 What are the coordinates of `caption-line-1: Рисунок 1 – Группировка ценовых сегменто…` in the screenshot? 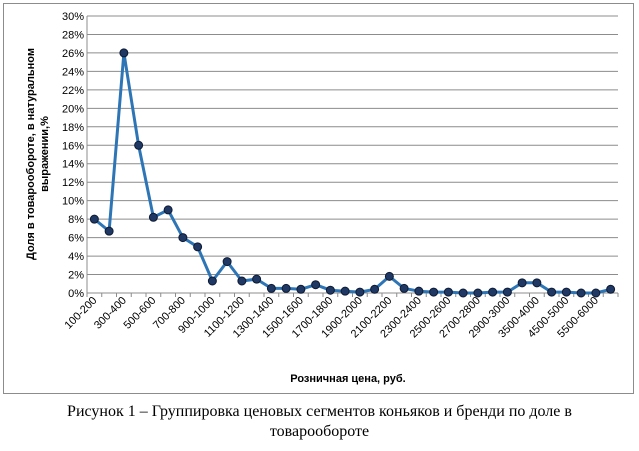 It's located at (319, 411).